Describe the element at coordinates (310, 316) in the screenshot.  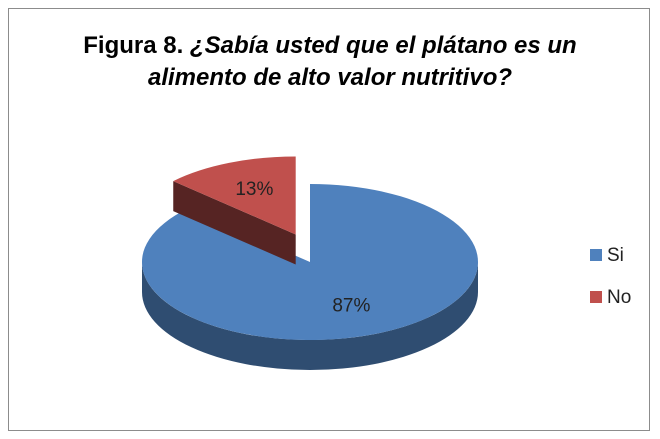
I see `pie-slice-side` at that location.